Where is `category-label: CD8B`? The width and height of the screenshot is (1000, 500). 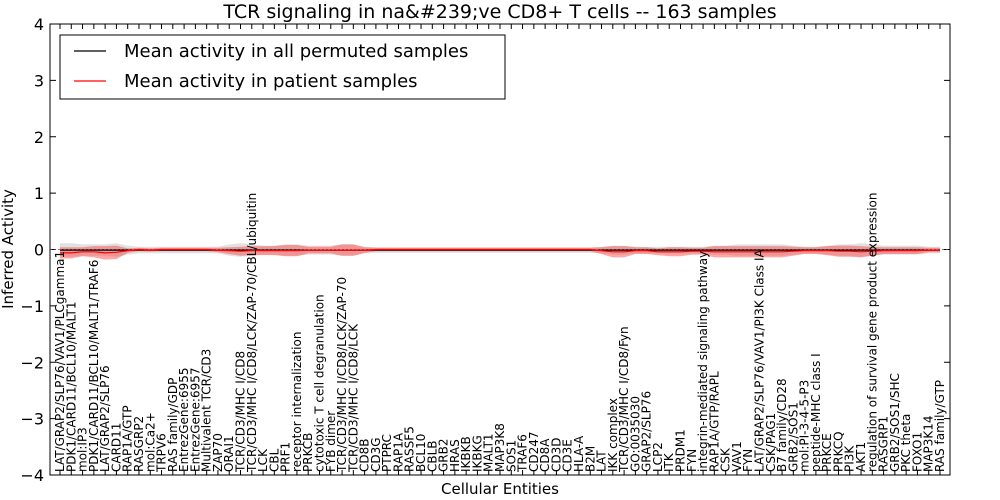 category-label: CD8B is located at coordinates (365, 456).